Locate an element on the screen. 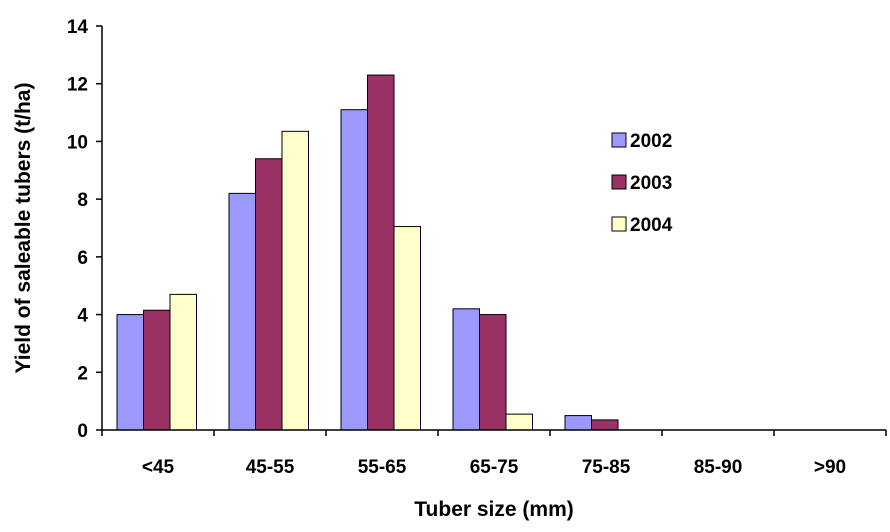  y-axis-ticks: 0 2 4 6 8 10 12 14 is located at coordinates (84, 229).